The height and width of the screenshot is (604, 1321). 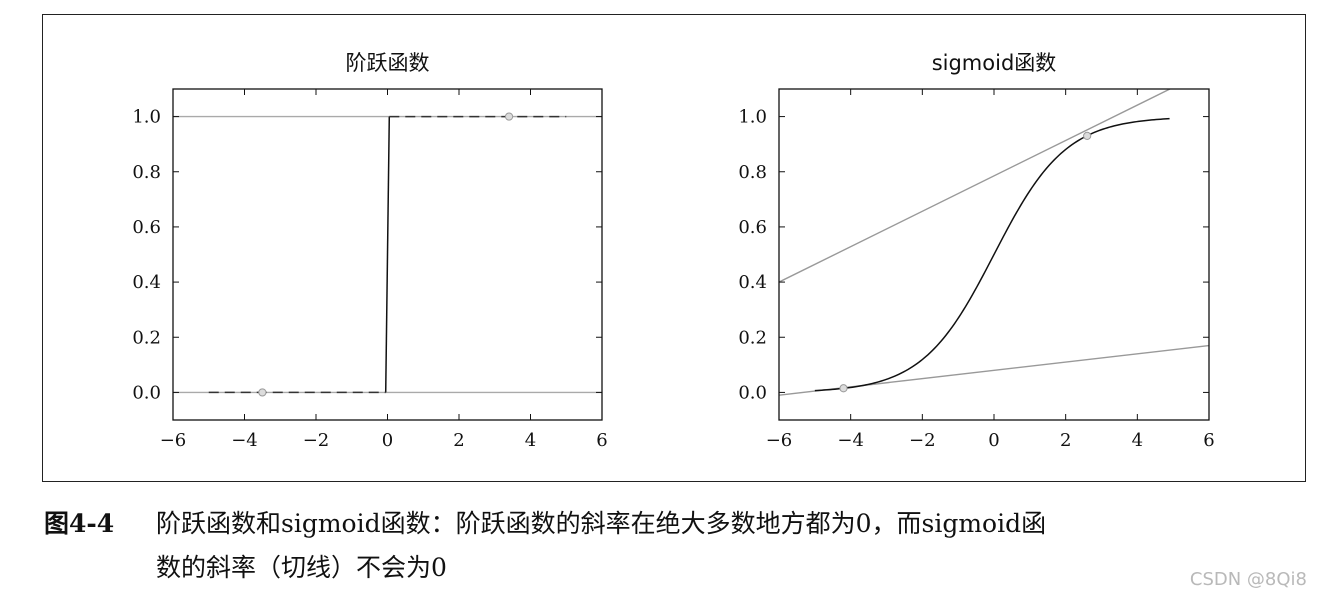 I want to click on chart-title: sigmoid函数, so click(x=994, y=63).